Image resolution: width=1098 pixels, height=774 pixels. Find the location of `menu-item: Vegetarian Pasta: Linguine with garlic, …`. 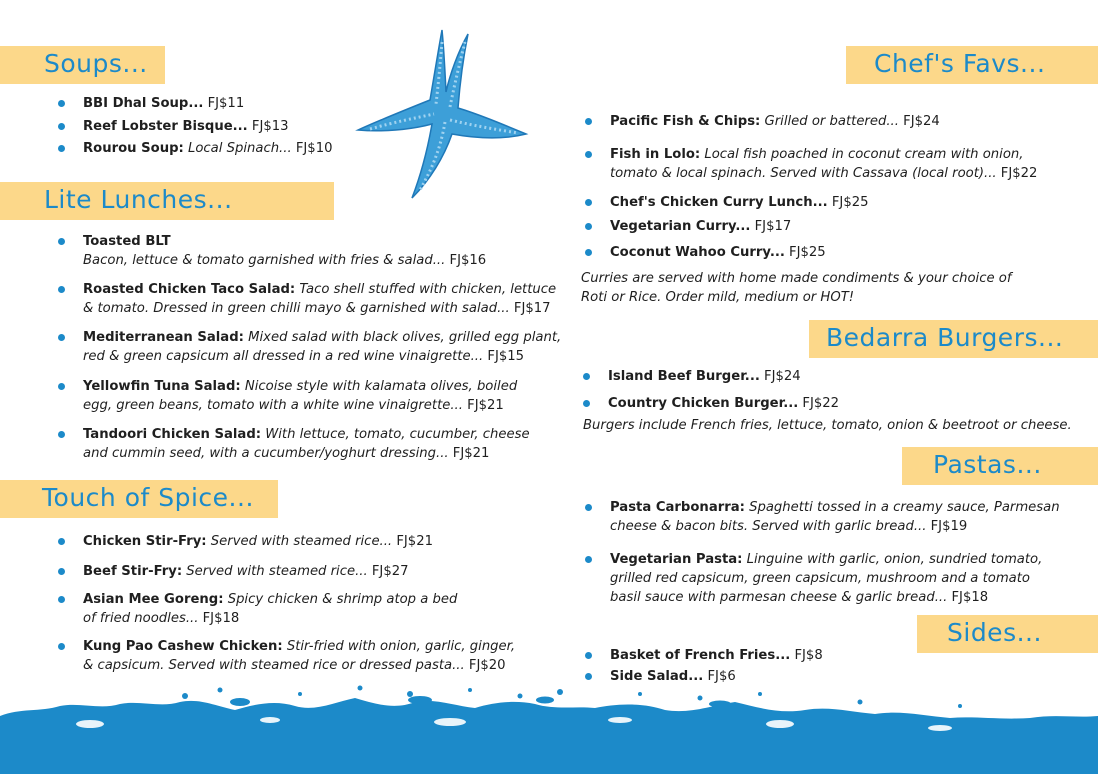

menu-item: Vegetarian Pasta: Linguine with garlic, … is located at coordinates (814, 578).